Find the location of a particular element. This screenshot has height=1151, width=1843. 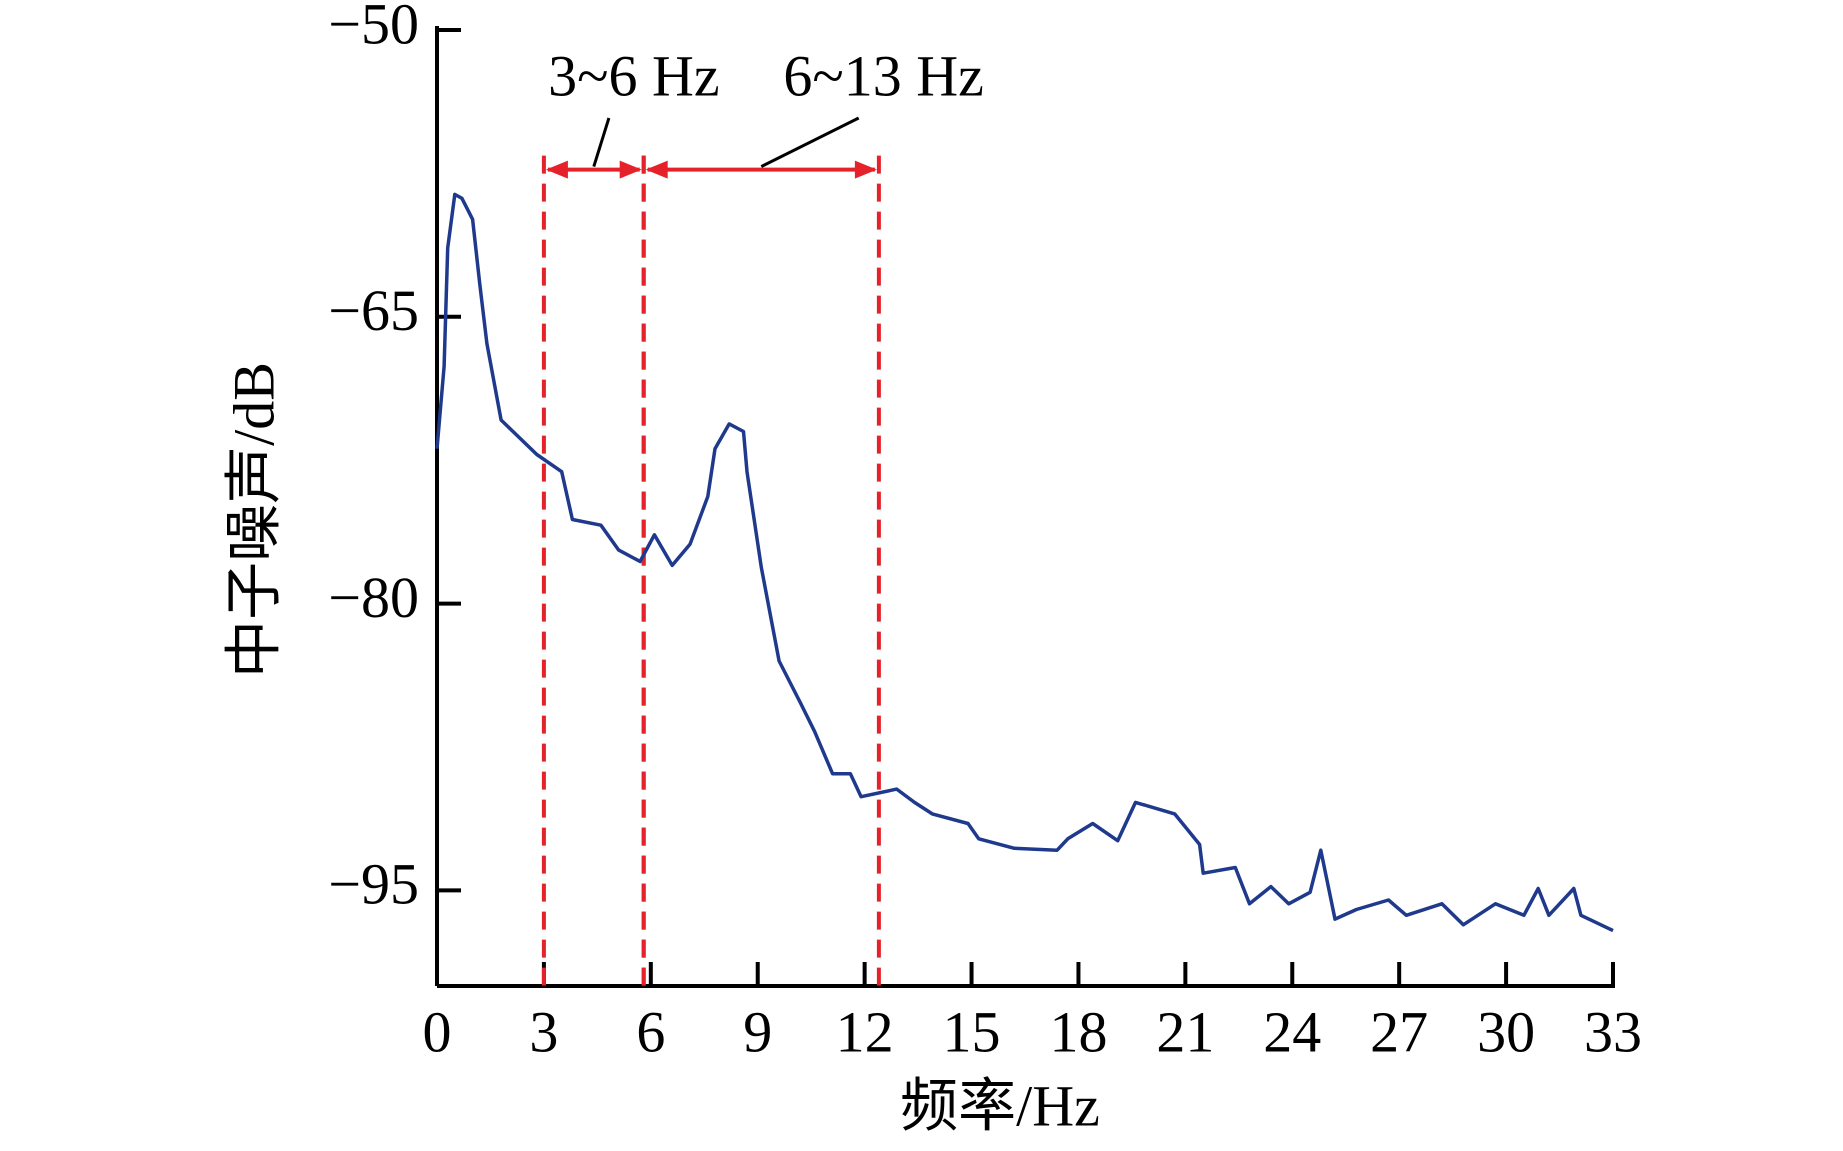

x-tick-label: 6 is located at coordinates (650, 1031).